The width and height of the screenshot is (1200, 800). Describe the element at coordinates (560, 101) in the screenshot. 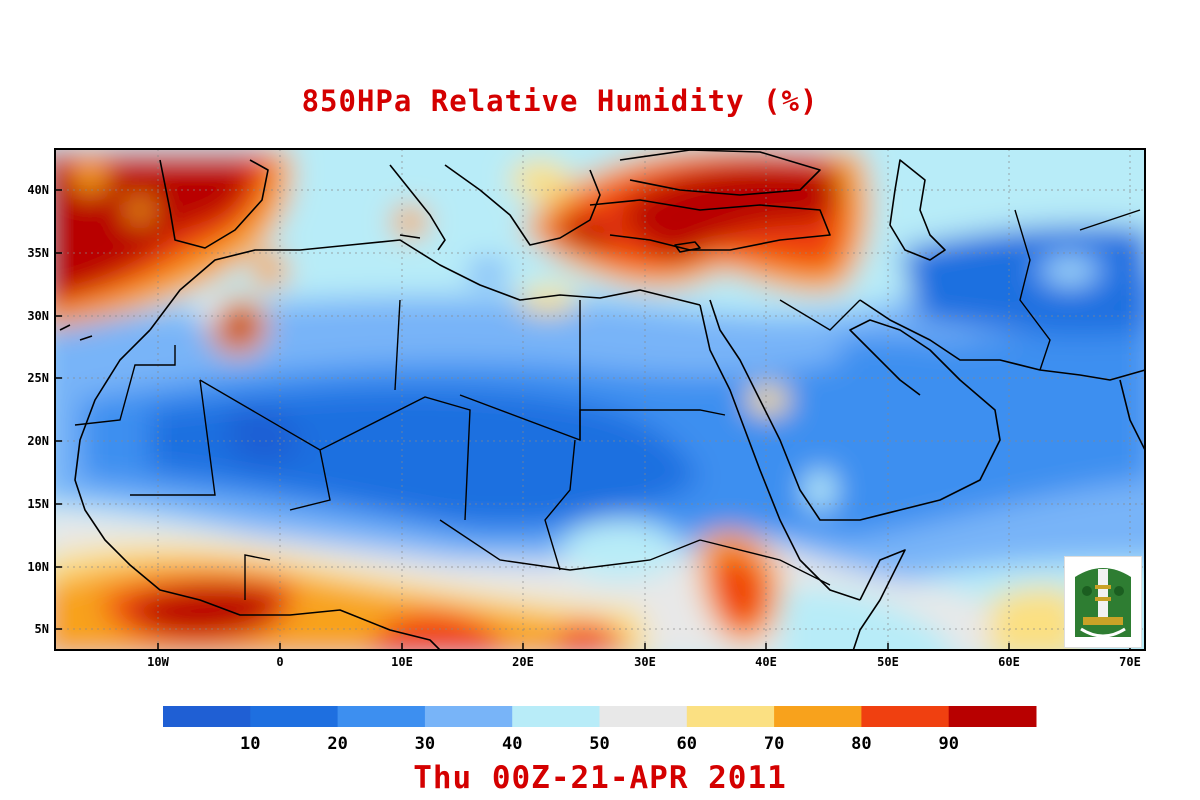

I see `chart-title: 850HPa Relative Humidity (%)` at that location.